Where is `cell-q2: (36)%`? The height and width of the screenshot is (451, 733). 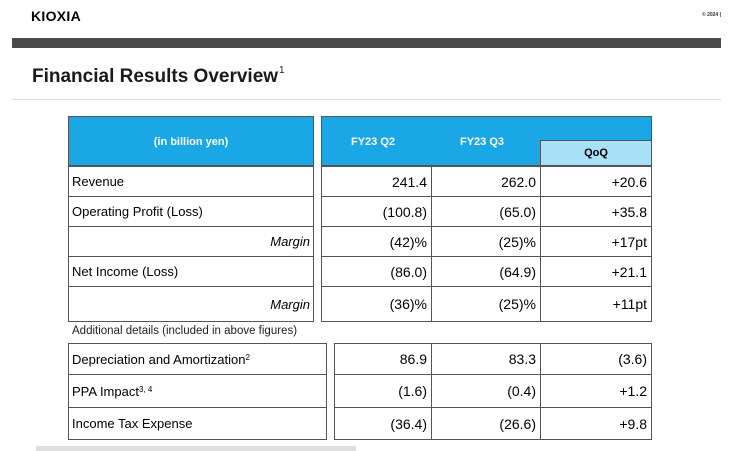 cell-q2: (36)% is located at coordinates (376, 304).